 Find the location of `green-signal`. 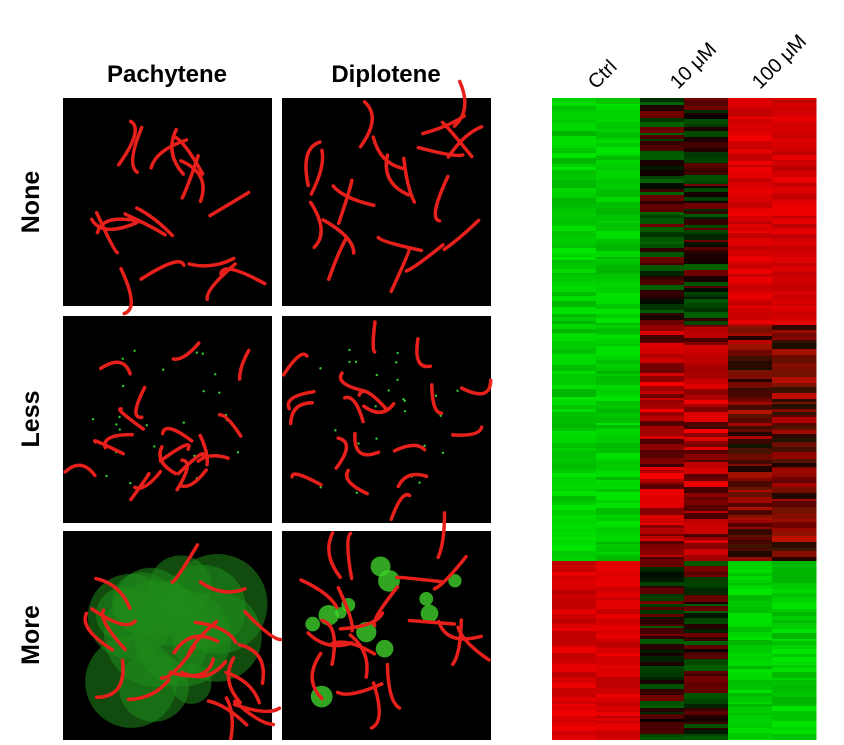

green-signal is located at coordinates (429, 613).